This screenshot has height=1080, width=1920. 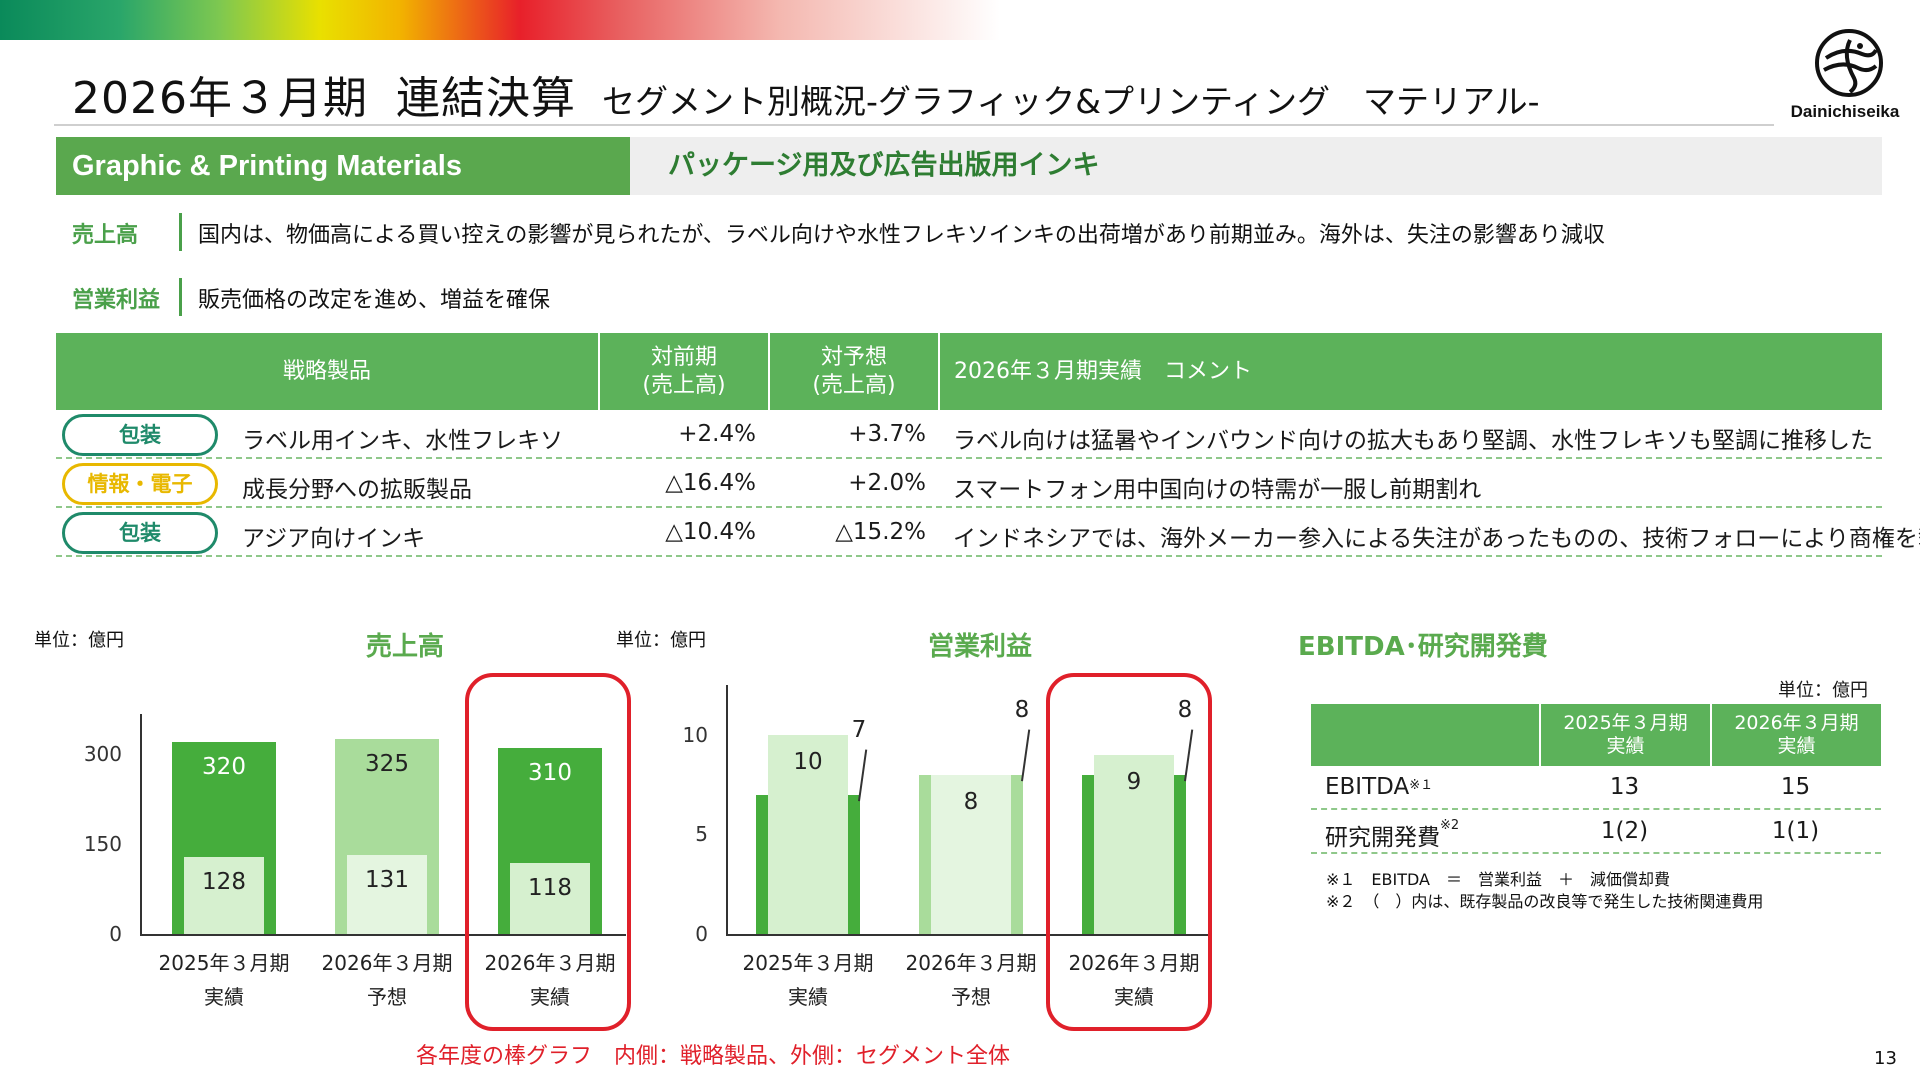 I want to click on highlight-frame-sales, so click(x=548, y=852).